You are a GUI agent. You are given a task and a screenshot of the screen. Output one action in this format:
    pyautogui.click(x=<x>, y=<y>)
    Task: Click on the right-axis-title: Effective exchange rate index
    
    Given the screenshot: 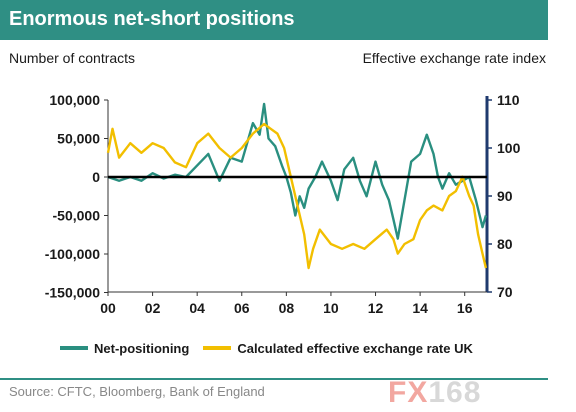 What is the action you would take?
    pyautogui.click(x=454, y=58)
    